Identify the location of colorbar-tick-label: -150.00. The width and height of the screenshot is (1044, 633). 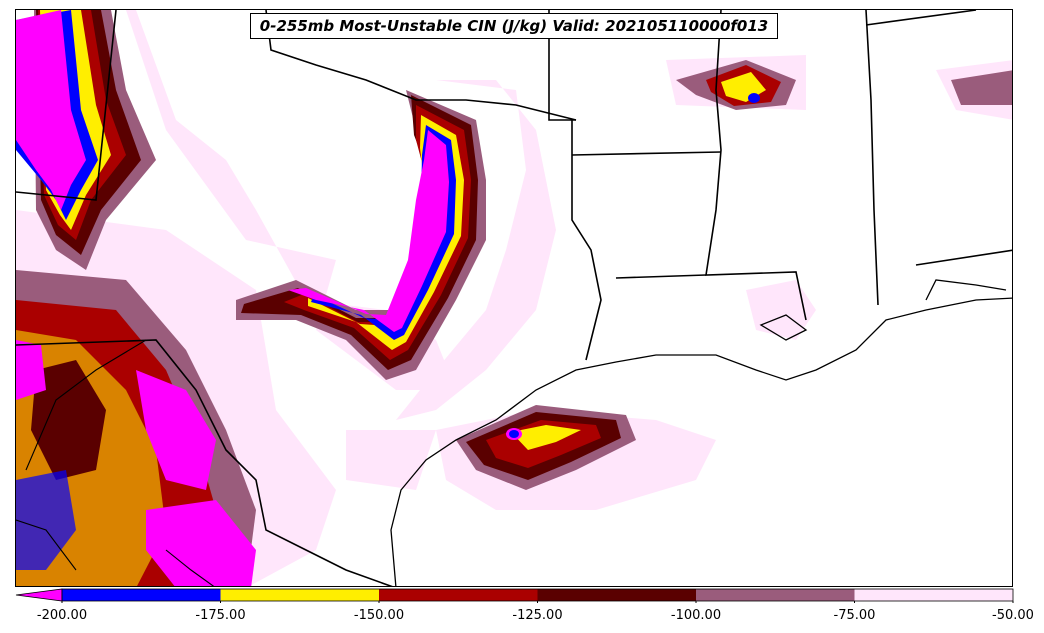
(379, 615).